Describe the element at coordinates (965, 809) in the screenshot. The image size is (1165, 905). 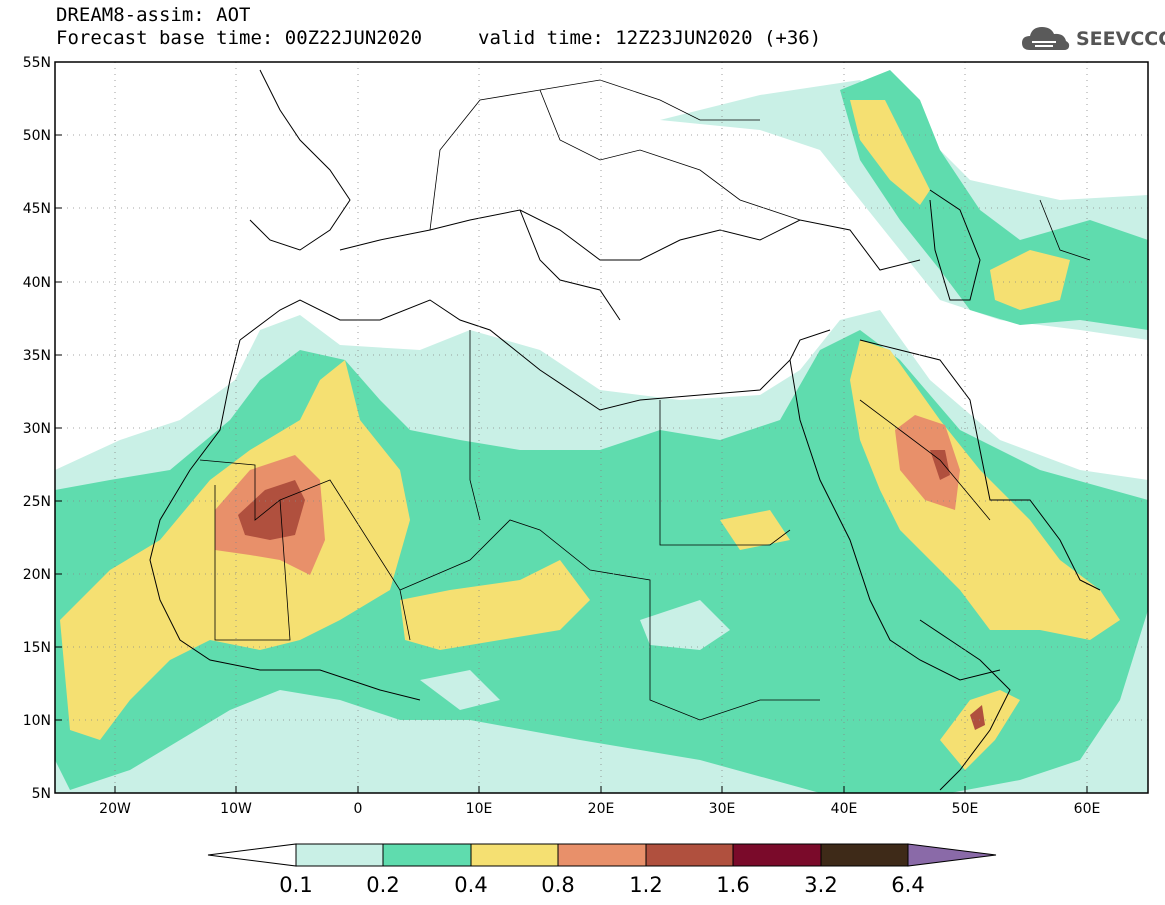
I see `lon-label: 50E` at that location.